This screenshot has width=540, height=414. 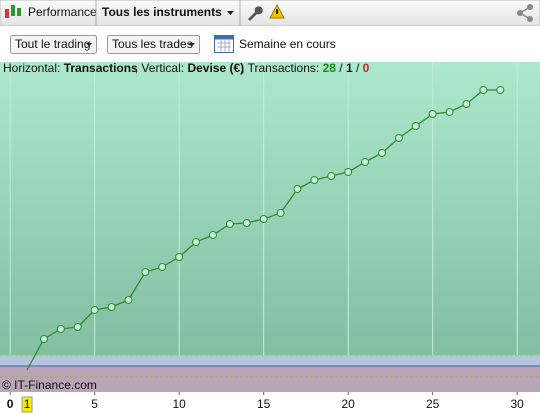 I want to click on x-tick-label: 10, so click(x=179, y=404).